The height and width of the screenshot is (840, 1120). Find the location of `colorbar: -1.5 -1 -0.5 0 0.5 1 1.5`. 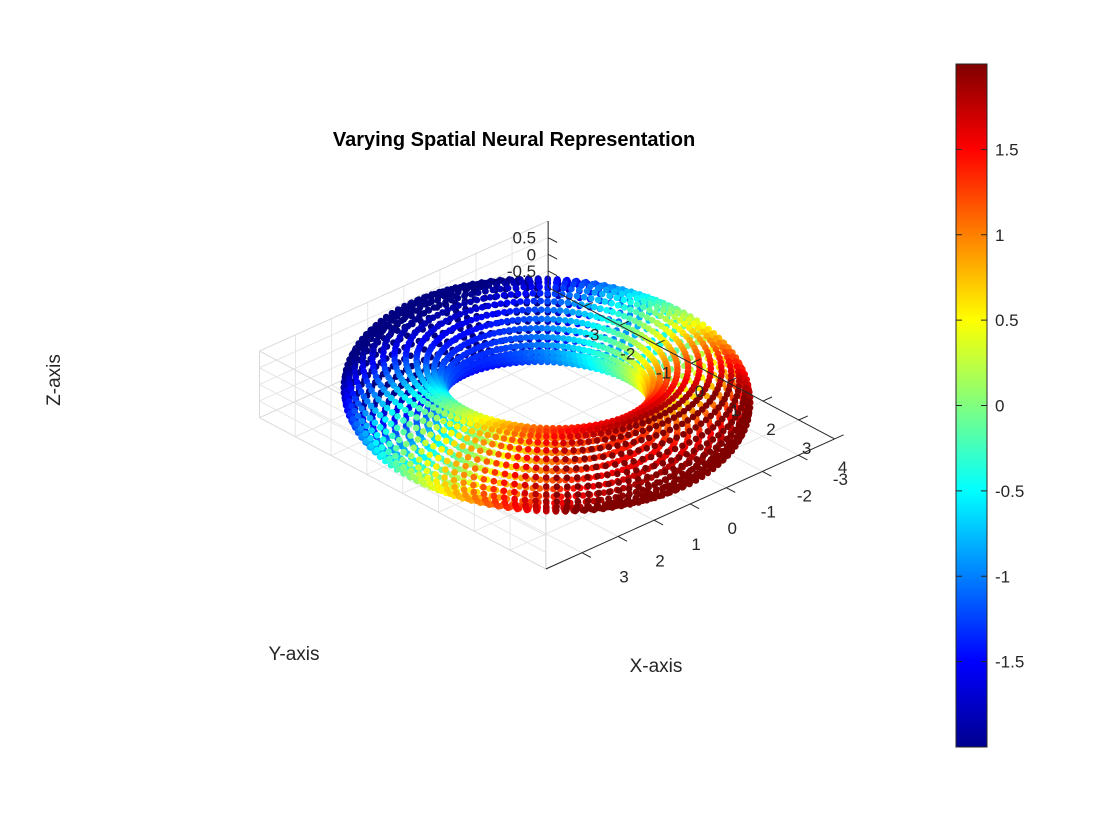

colorbar: -1.5 -1 -0.5 0 0.5 1 1.5 is located at coordinates (989, 405).